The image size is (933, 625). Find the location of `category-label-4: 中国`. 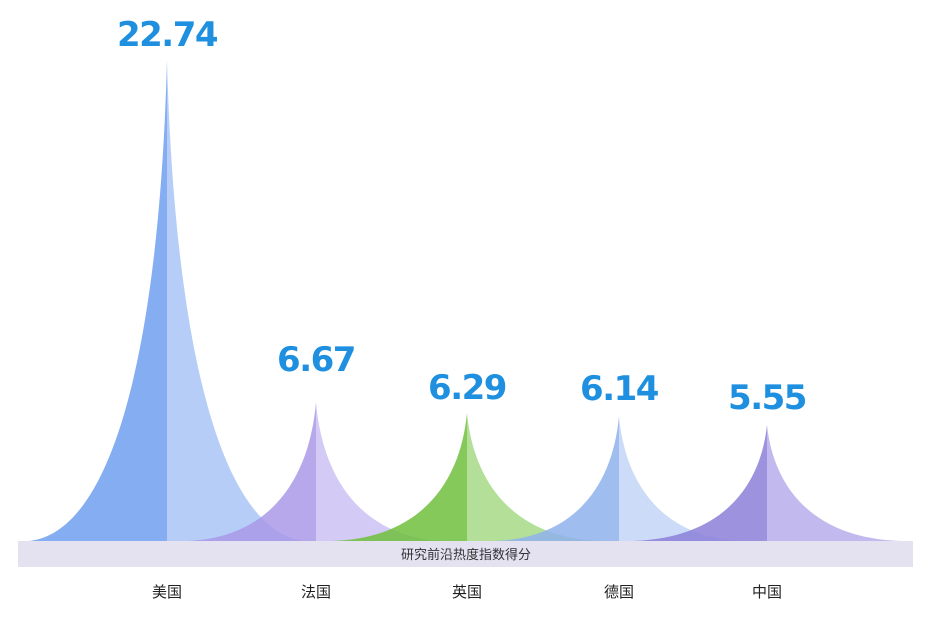

category-label-4: 中国 is located at coordinates (767, 592).